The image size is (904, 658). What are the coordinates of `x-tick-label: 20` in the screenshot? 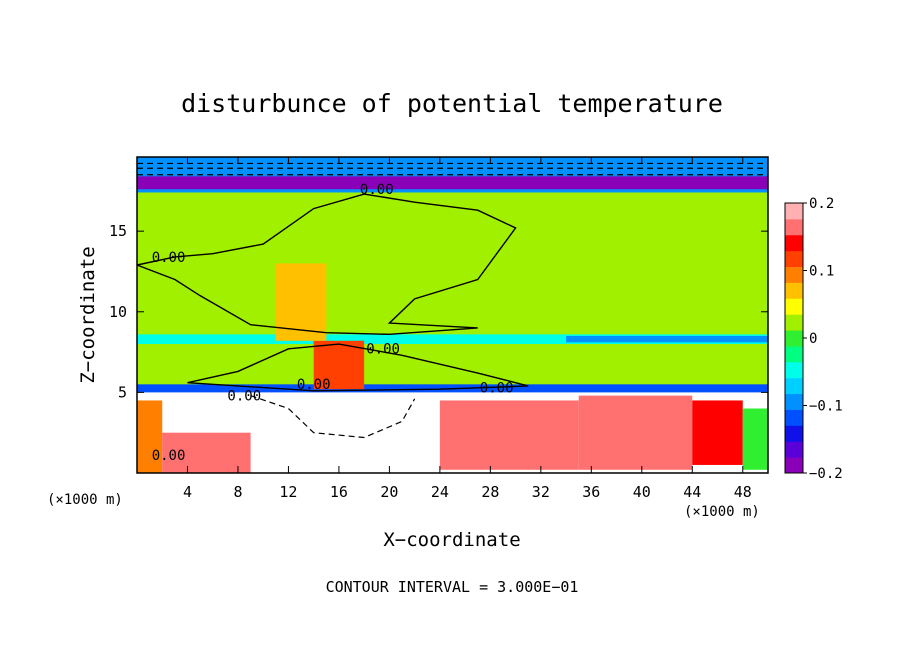 It's located at (389, 492).